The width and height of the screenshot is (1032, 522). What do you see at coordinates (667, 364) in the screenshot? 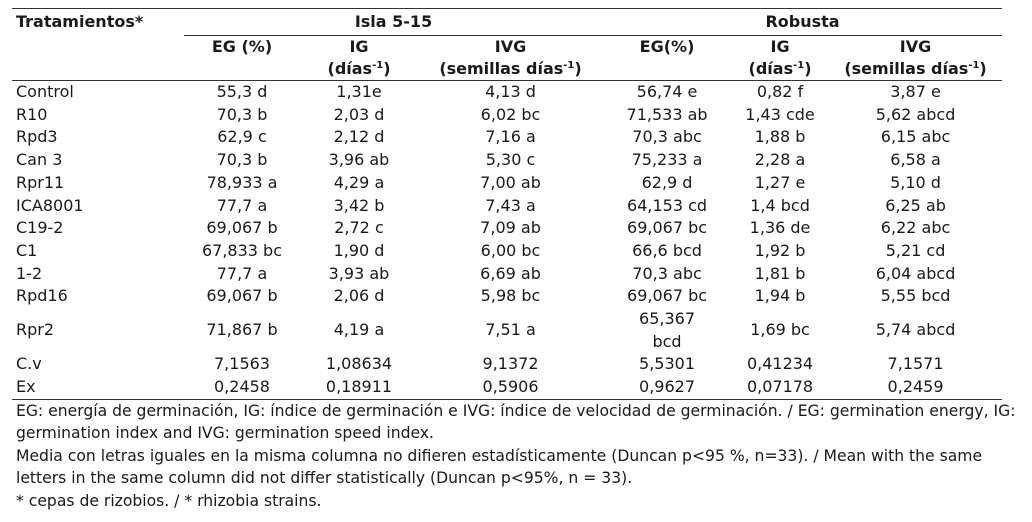
I see `table-cell: 5,5301` at bounding box center [667, 364].